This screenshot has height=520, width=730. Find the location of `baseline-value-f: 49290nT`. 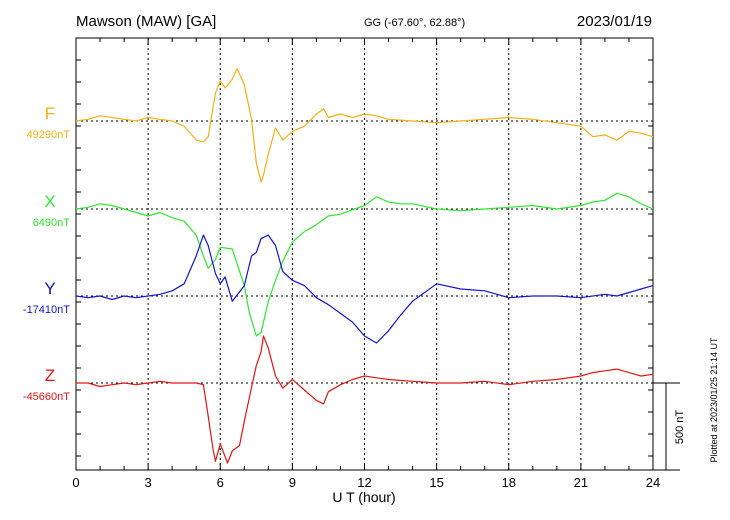

baseline-value-f: 49290nT is located at coordinates (49, 135).